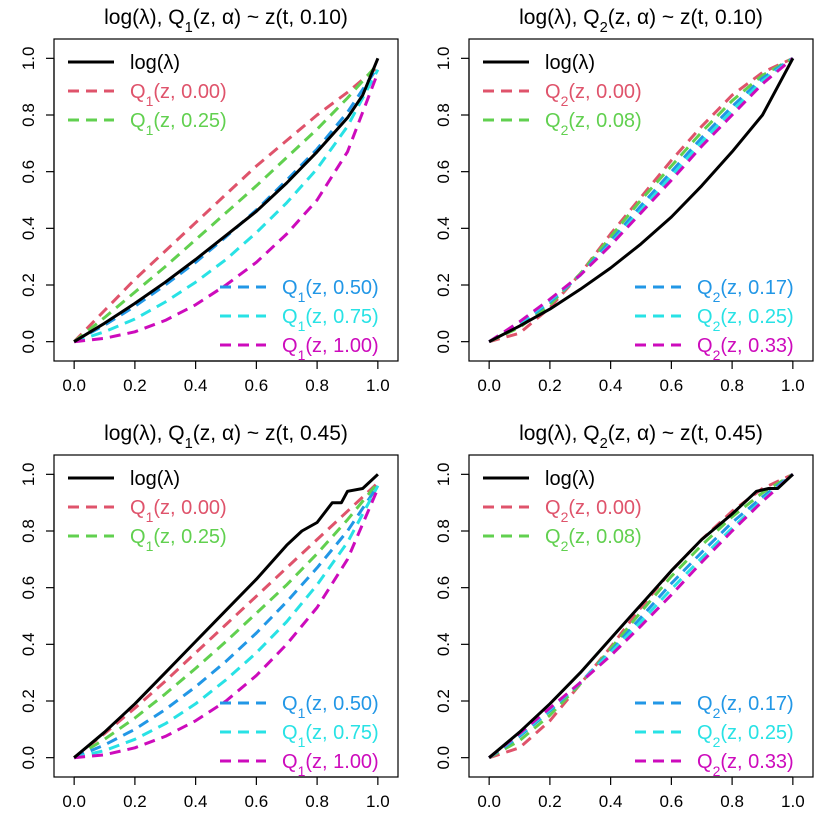 The height and width of the screenshot is (830, 830). What do you see at coordinates (226, 21) in the screenshot?
I see `chart-title: log(λ), Q1(z, α) ~ z(t, 0.10)` at bounding box center [226, 21].